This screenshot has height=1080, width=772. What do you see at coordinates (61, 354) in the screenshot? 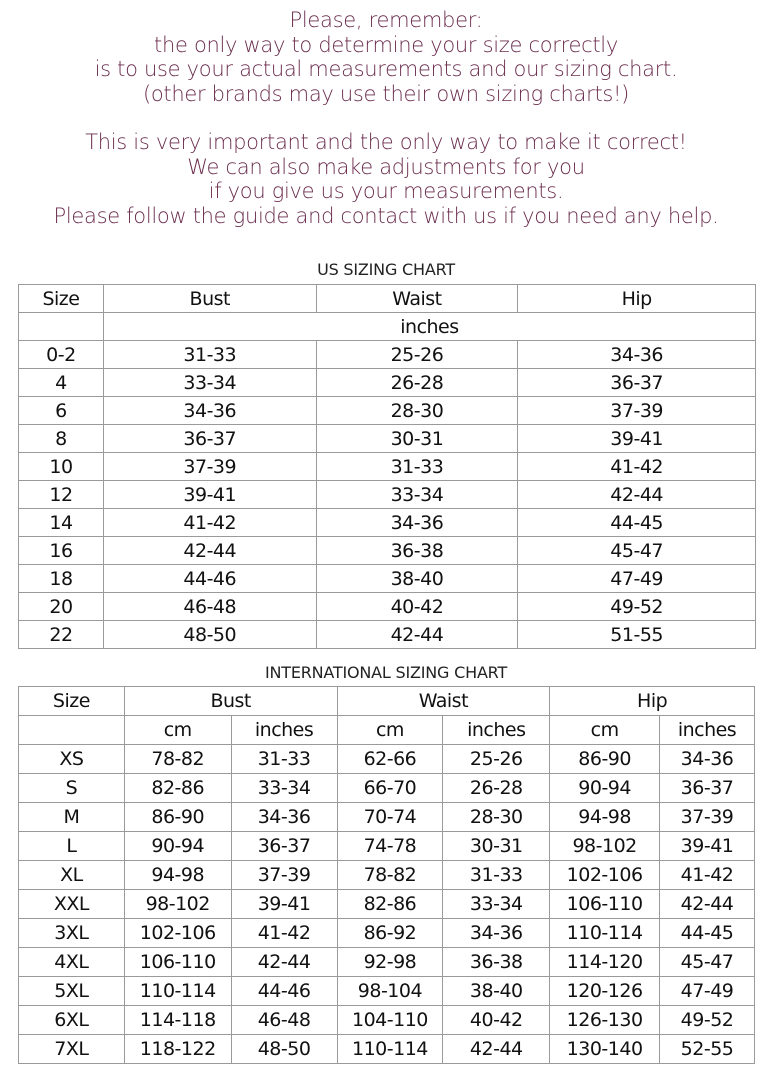
I see `size-cell: 0-2` at bounding box center [61, 354].